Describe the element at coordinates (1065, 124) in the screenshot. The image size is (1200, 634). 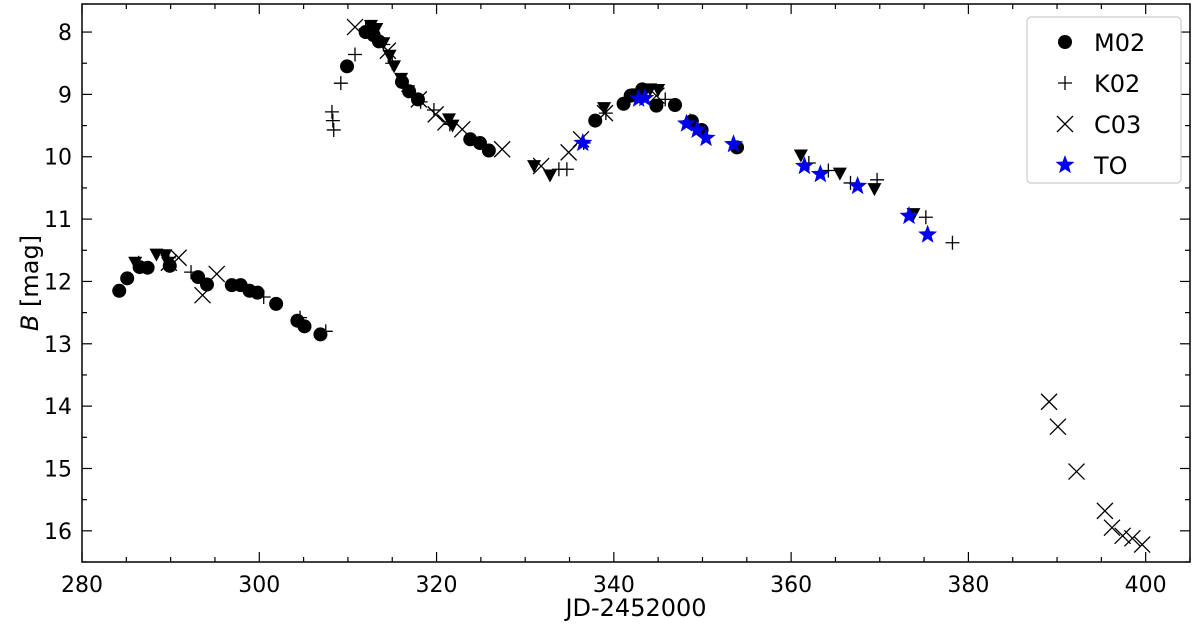
I see `legend-marker-c03` at that location.